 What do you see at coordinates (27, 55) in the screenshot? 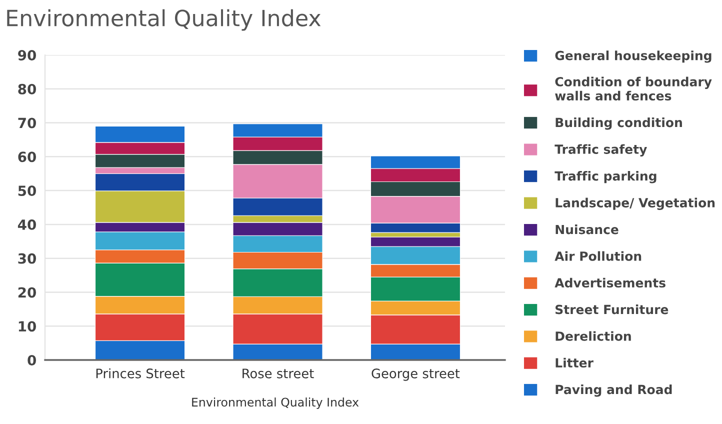
I see `y-tick-label: 90` at bounding box center [27, 55].